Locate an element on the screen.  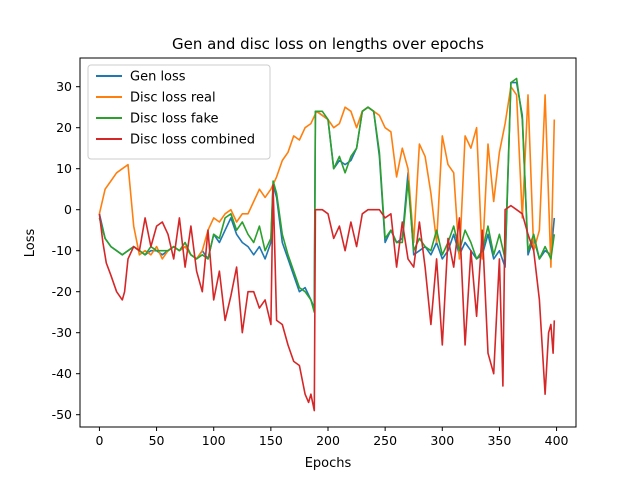
x-tick-label: 50 is located at coordinates (157, 440).